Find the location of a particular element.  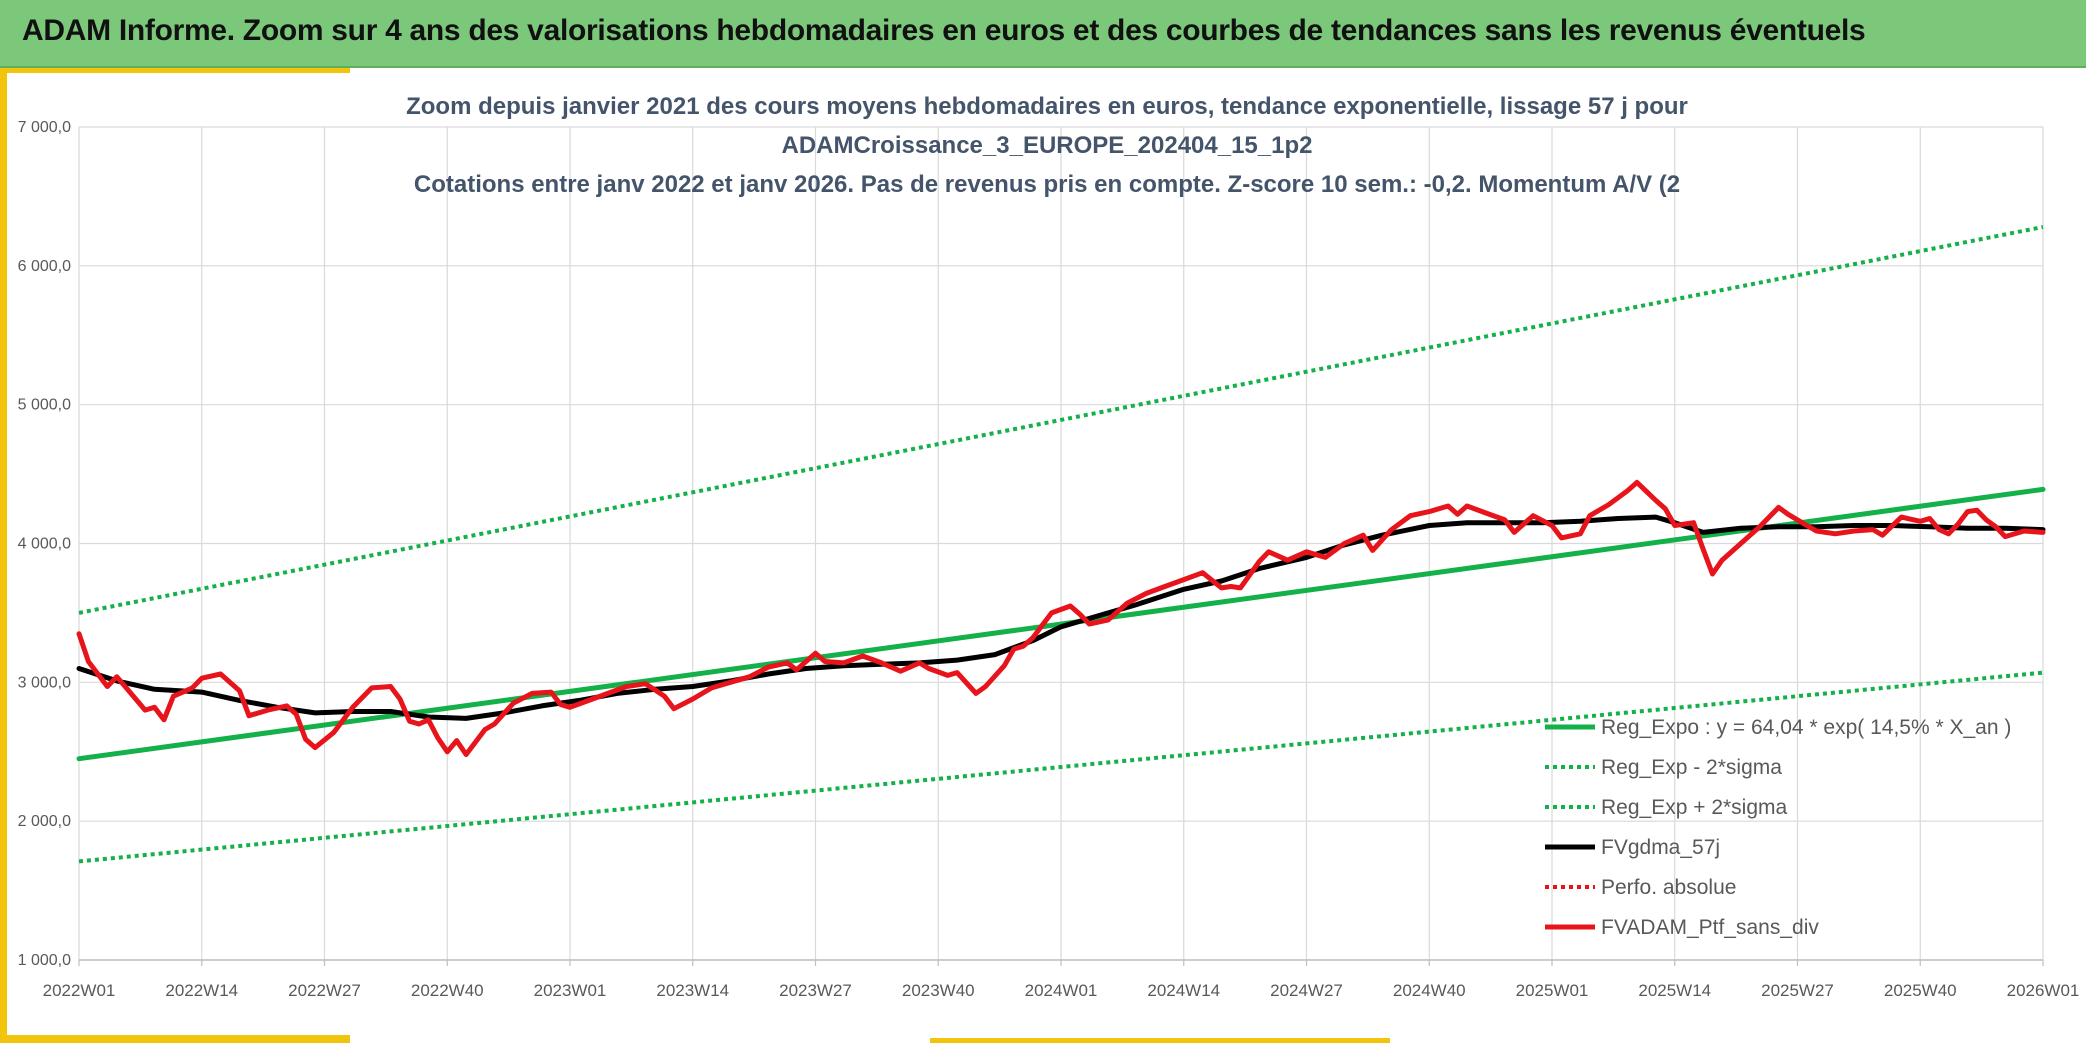

x-tick-label: 2022W27 is located at coordinates (324, 990).